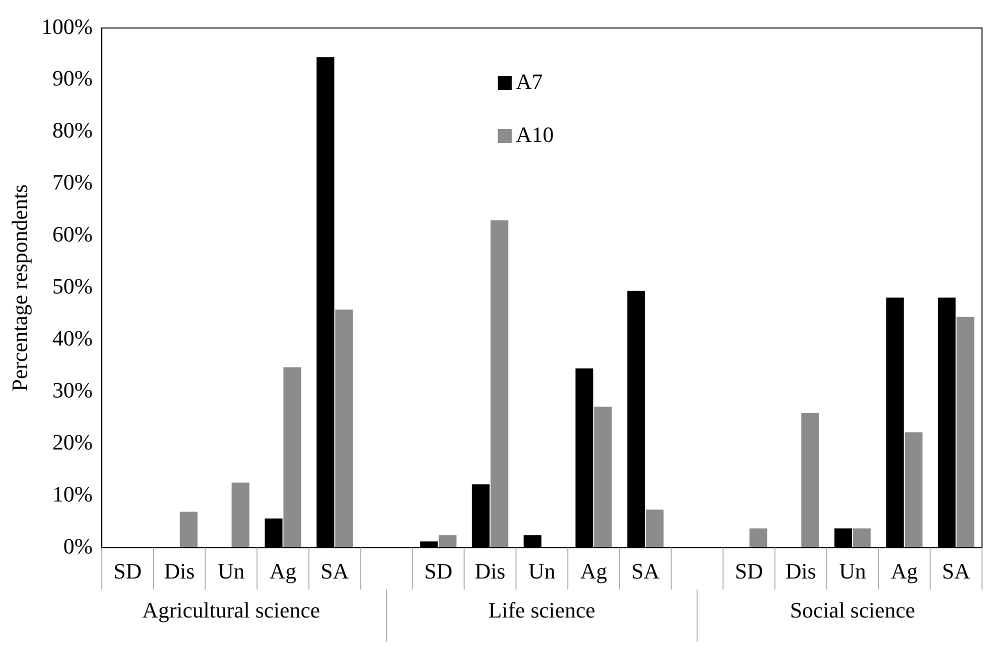  I want to click on y-tick-label: 0%, so click(78, 545).